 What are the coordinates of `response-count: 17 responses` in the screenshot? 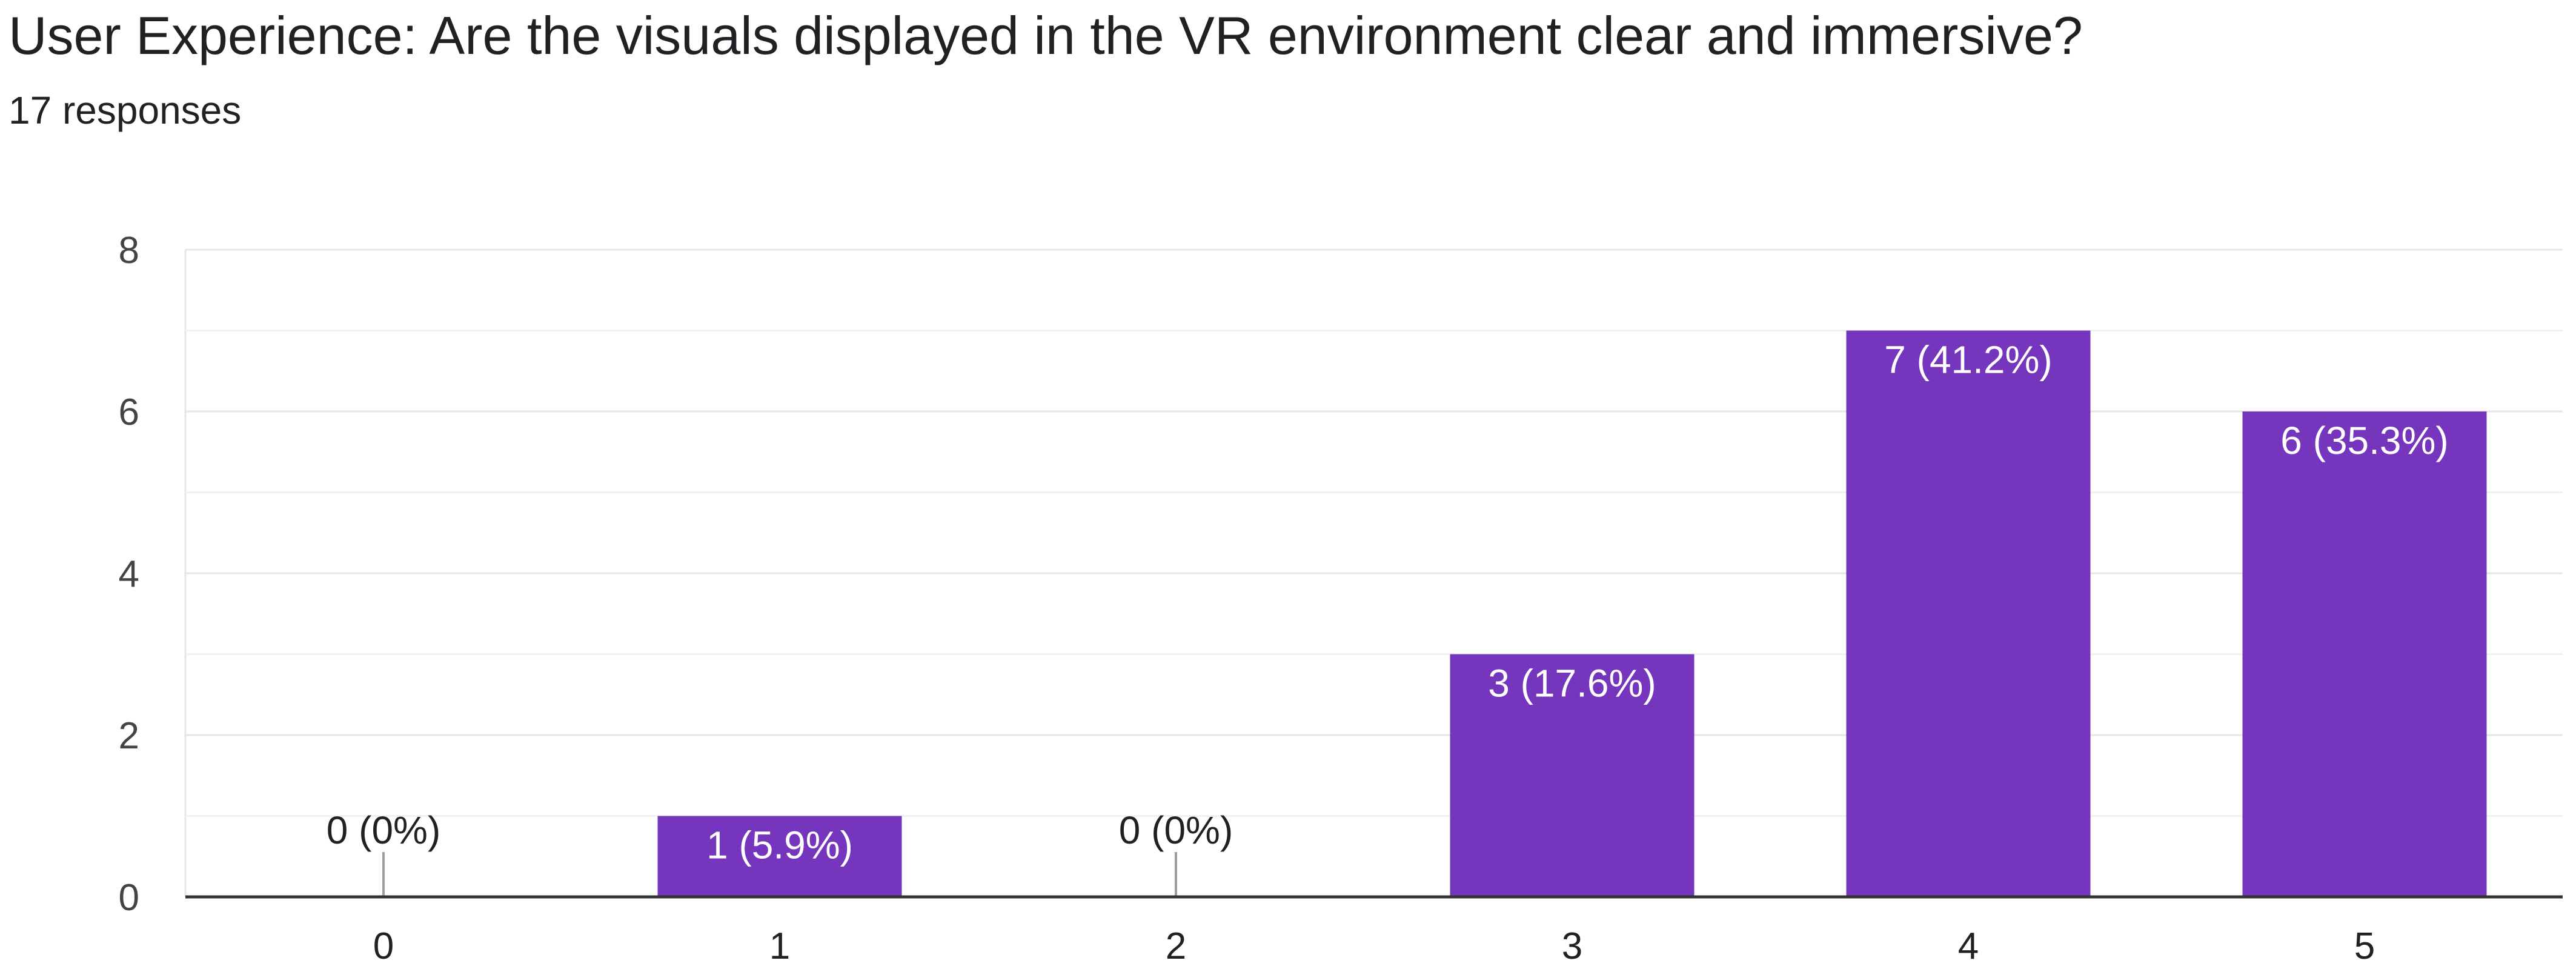 It's located at (125, 110).